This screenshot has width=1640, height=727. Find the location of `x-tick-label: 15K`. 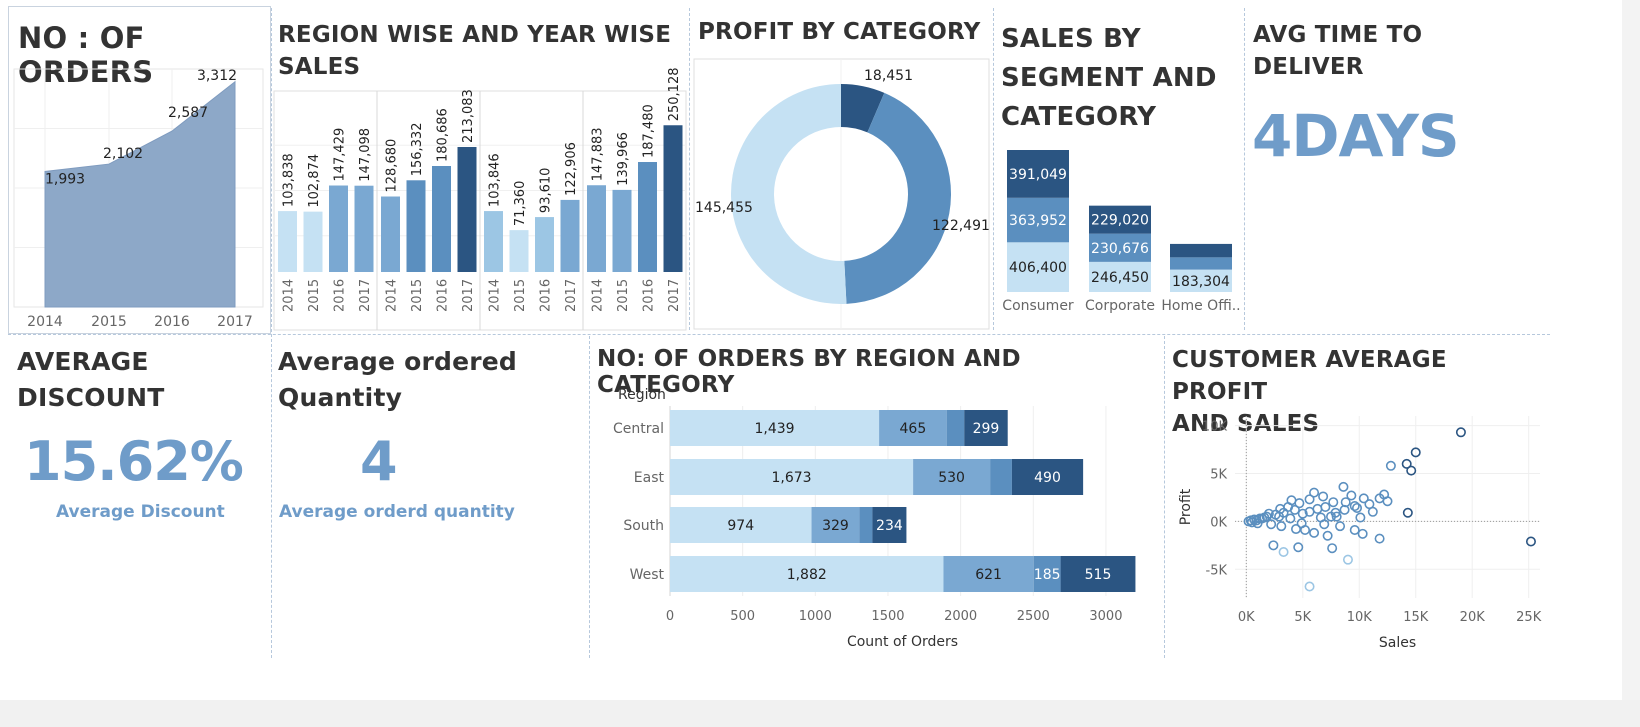

x-tick-label: 15K is located at coordinates (1416, 617).